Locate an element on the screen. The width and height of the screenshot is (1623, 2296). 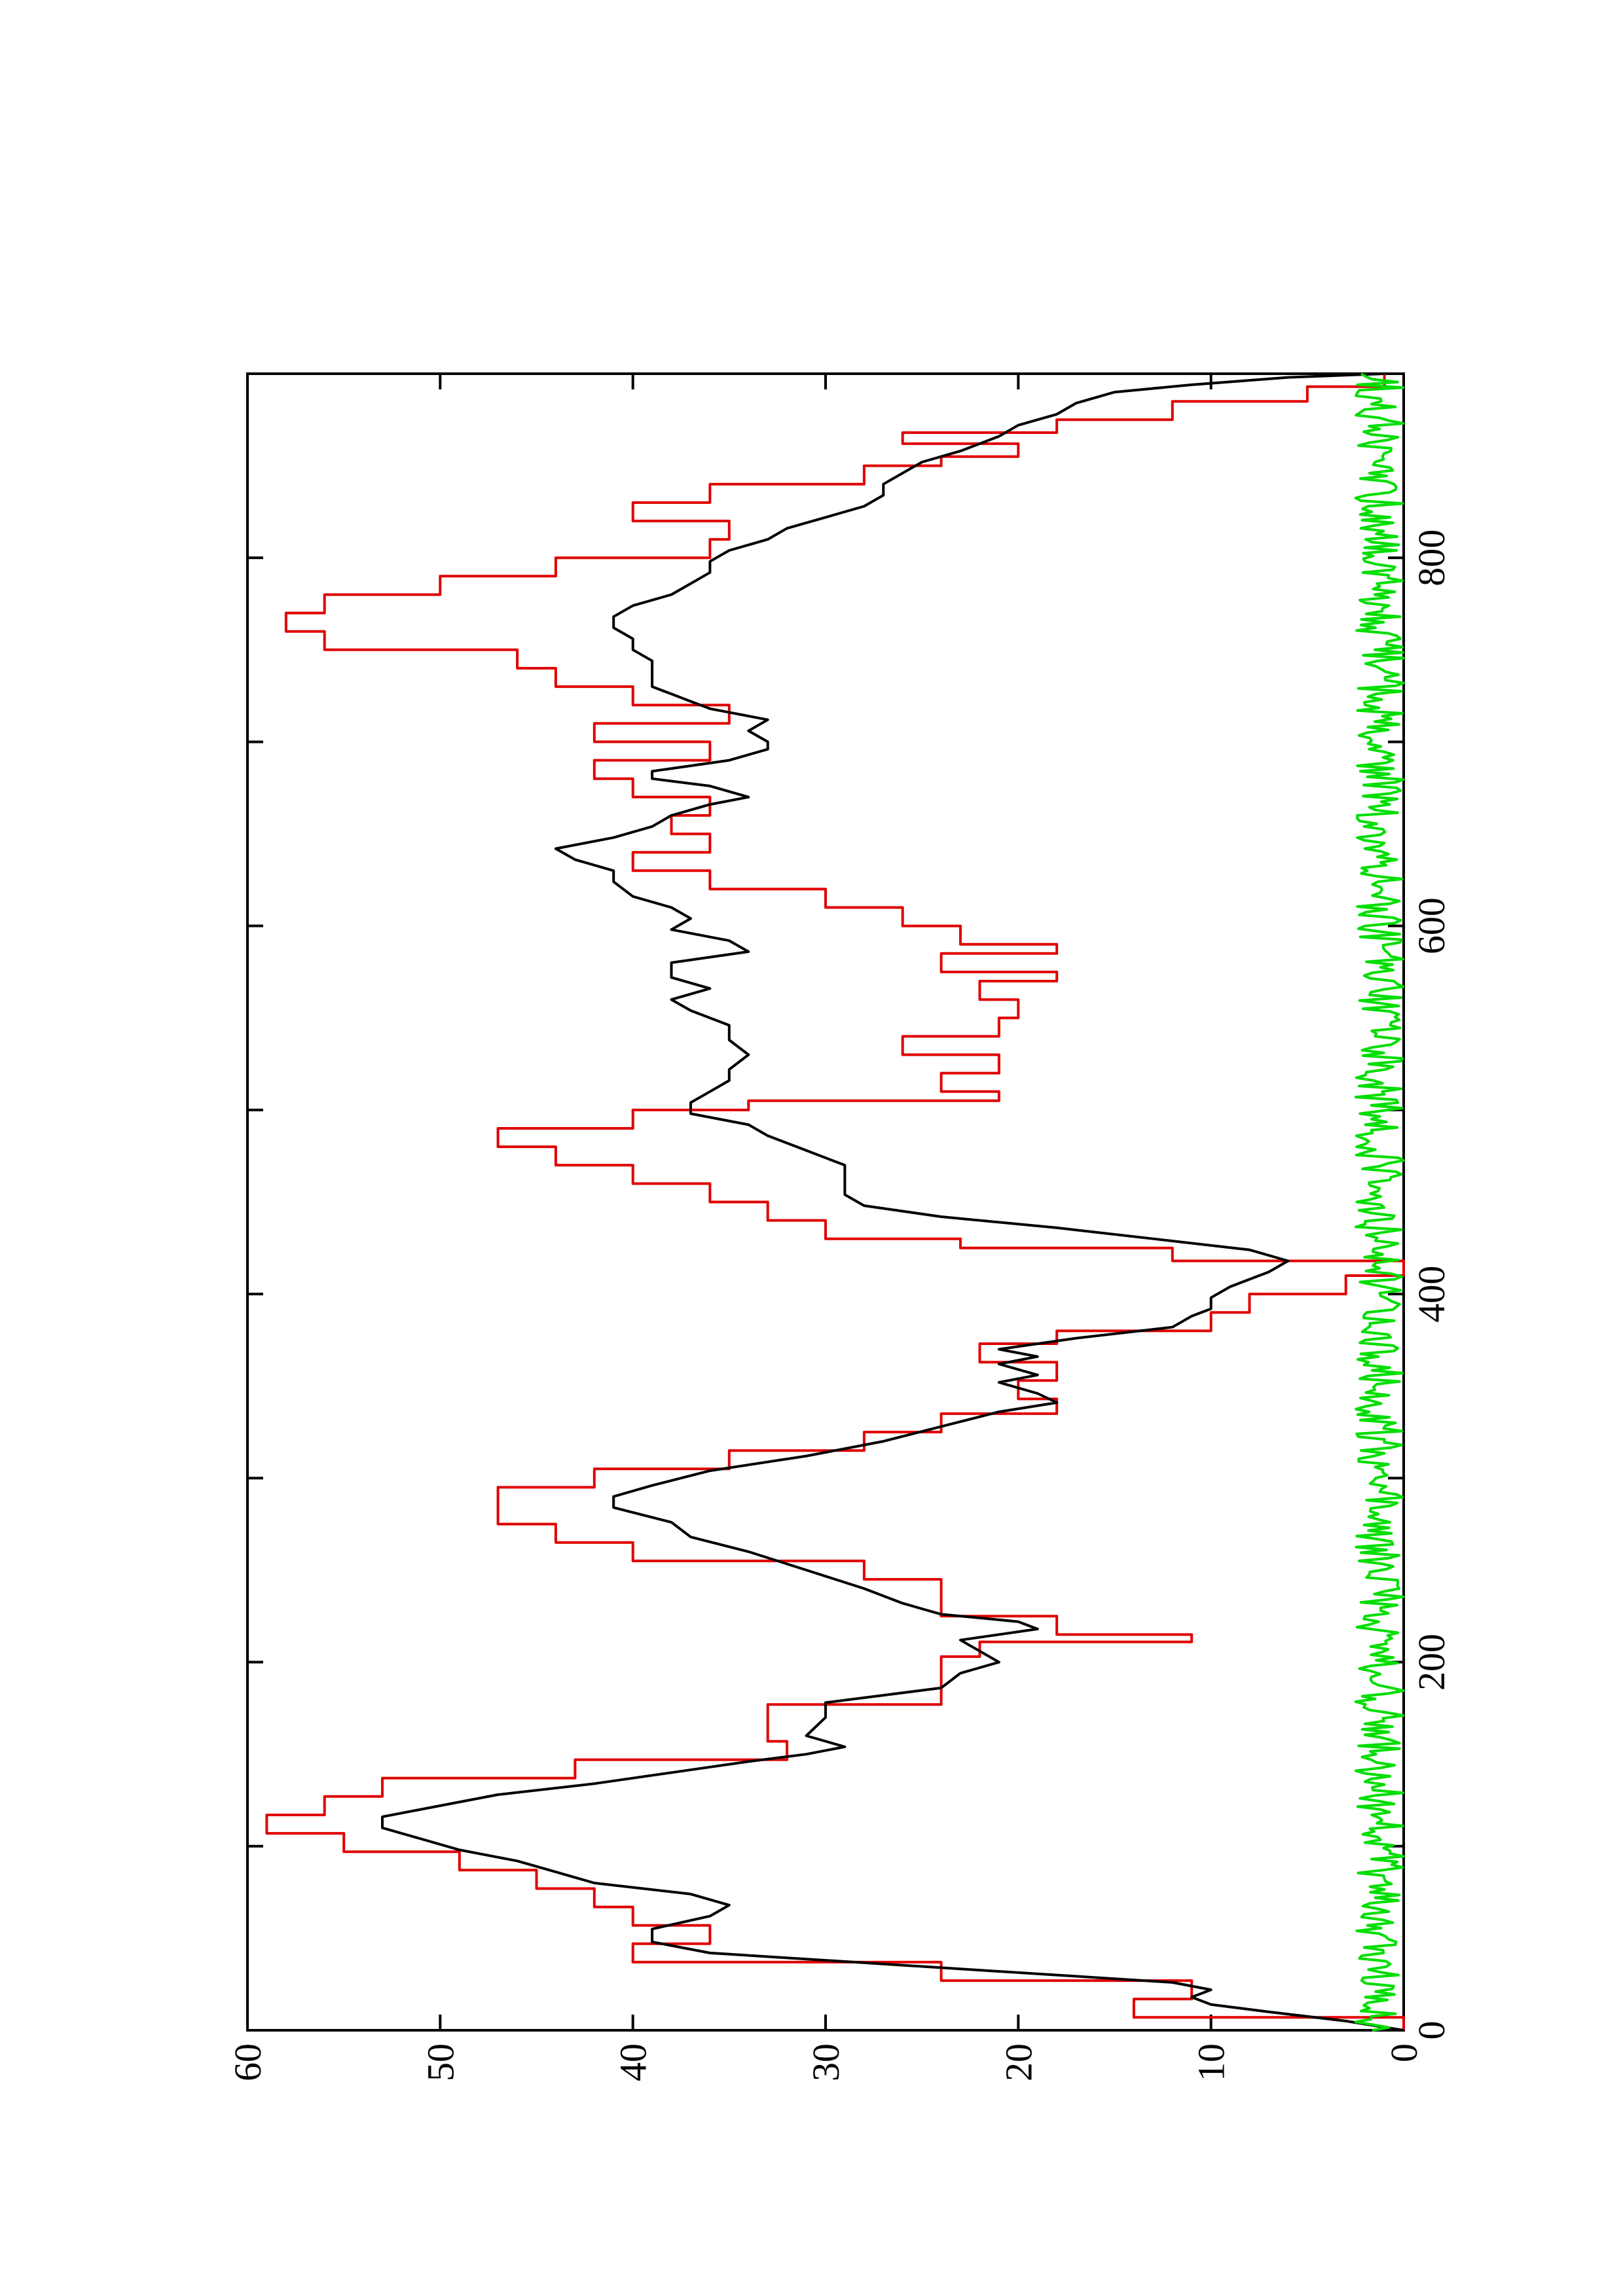
y-tick-label: 50 is located at coordinates (440, 2062).